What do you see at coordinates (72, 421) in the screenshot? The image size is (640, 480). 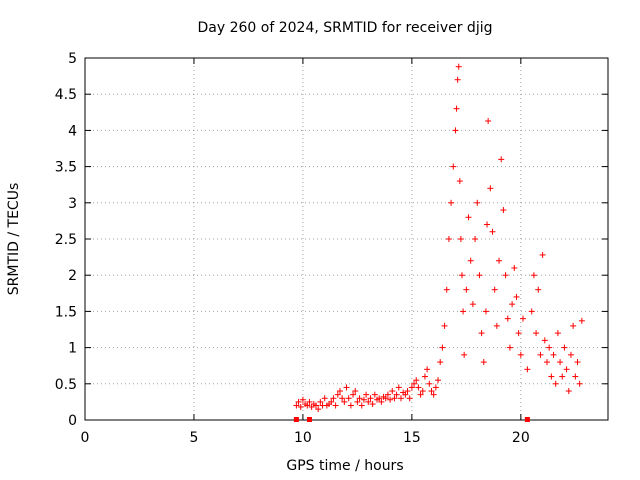 I see `y-tick-label: 0` at bounding box center [72, 421].